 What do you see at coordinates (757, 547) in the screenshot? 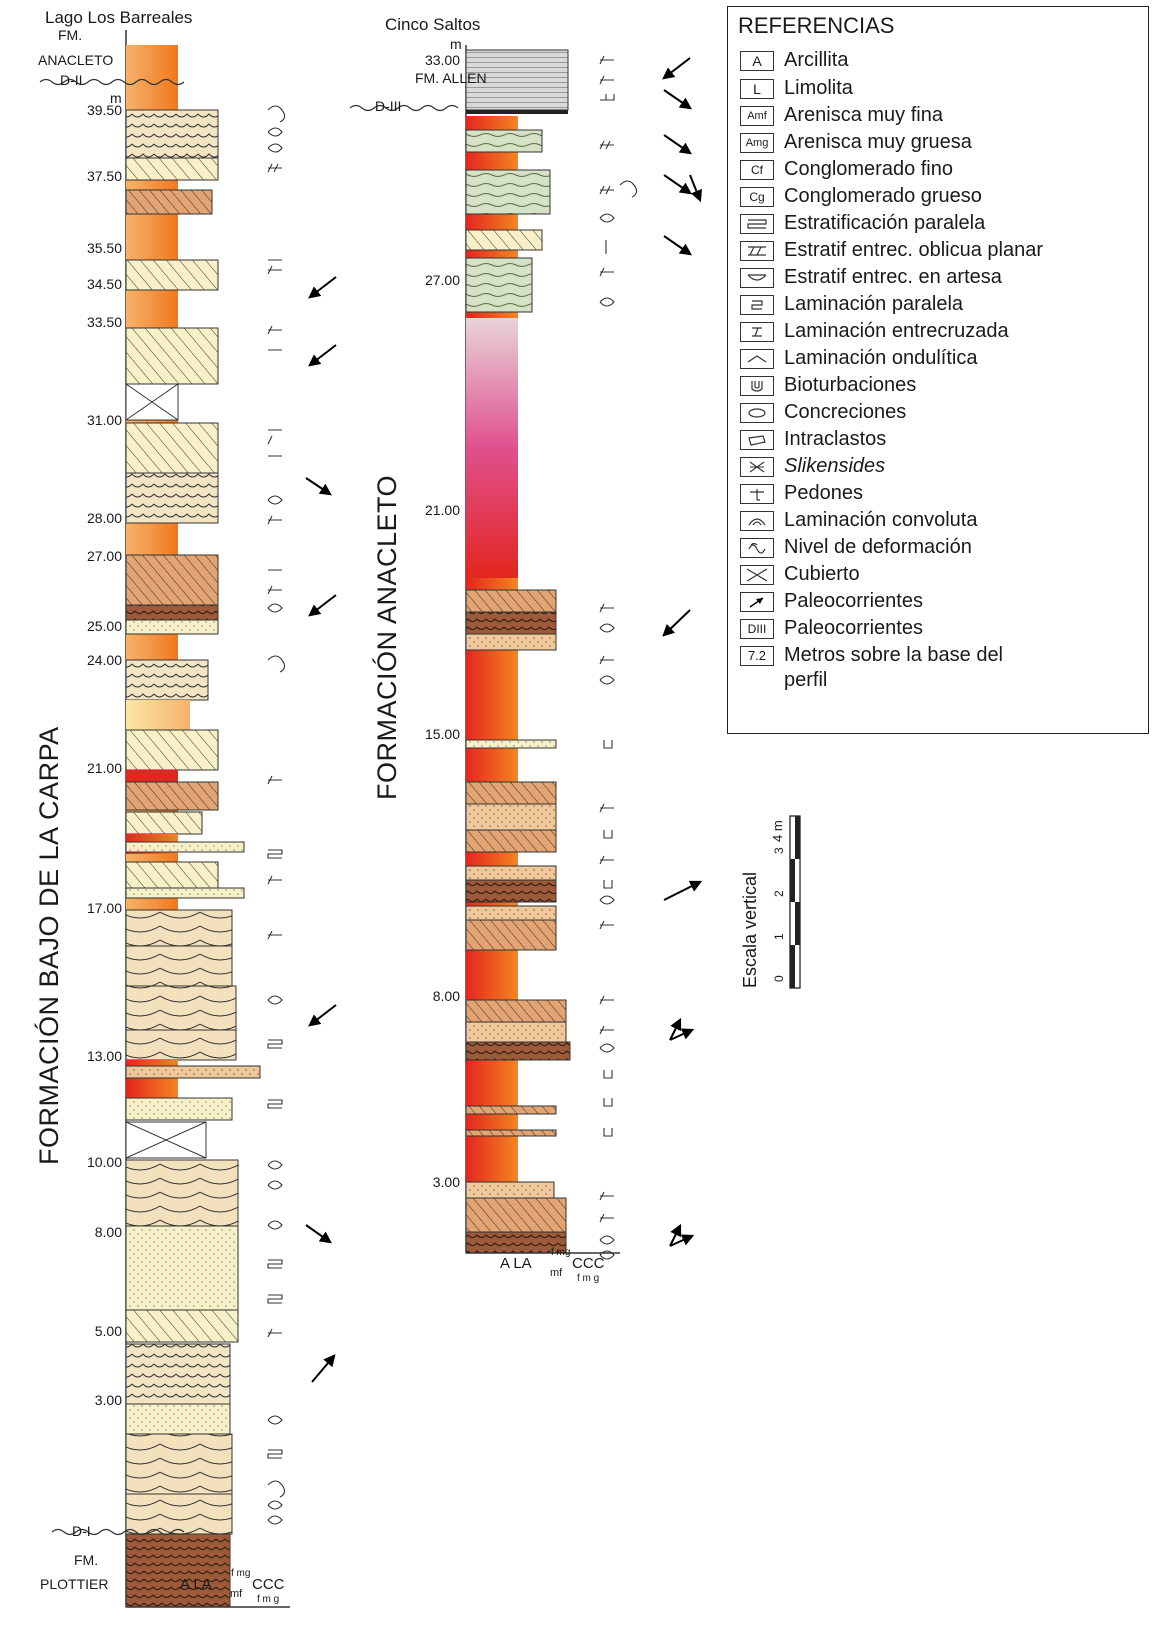
I see `deformation-icon` at bounding box center [757, 547].